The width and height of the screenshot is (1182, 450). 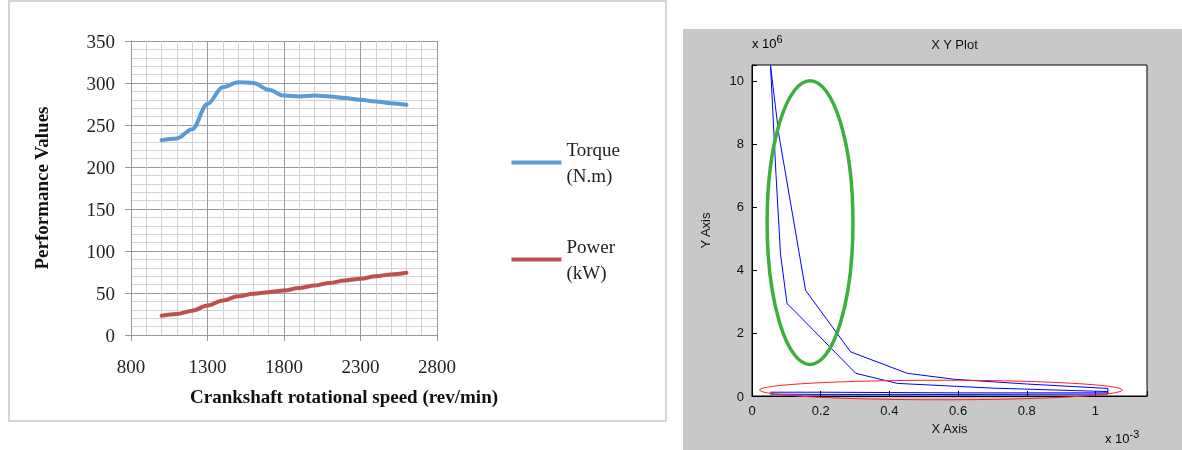 I want to click on x-tick-label: 0.8, so click(x=1026, y=410).